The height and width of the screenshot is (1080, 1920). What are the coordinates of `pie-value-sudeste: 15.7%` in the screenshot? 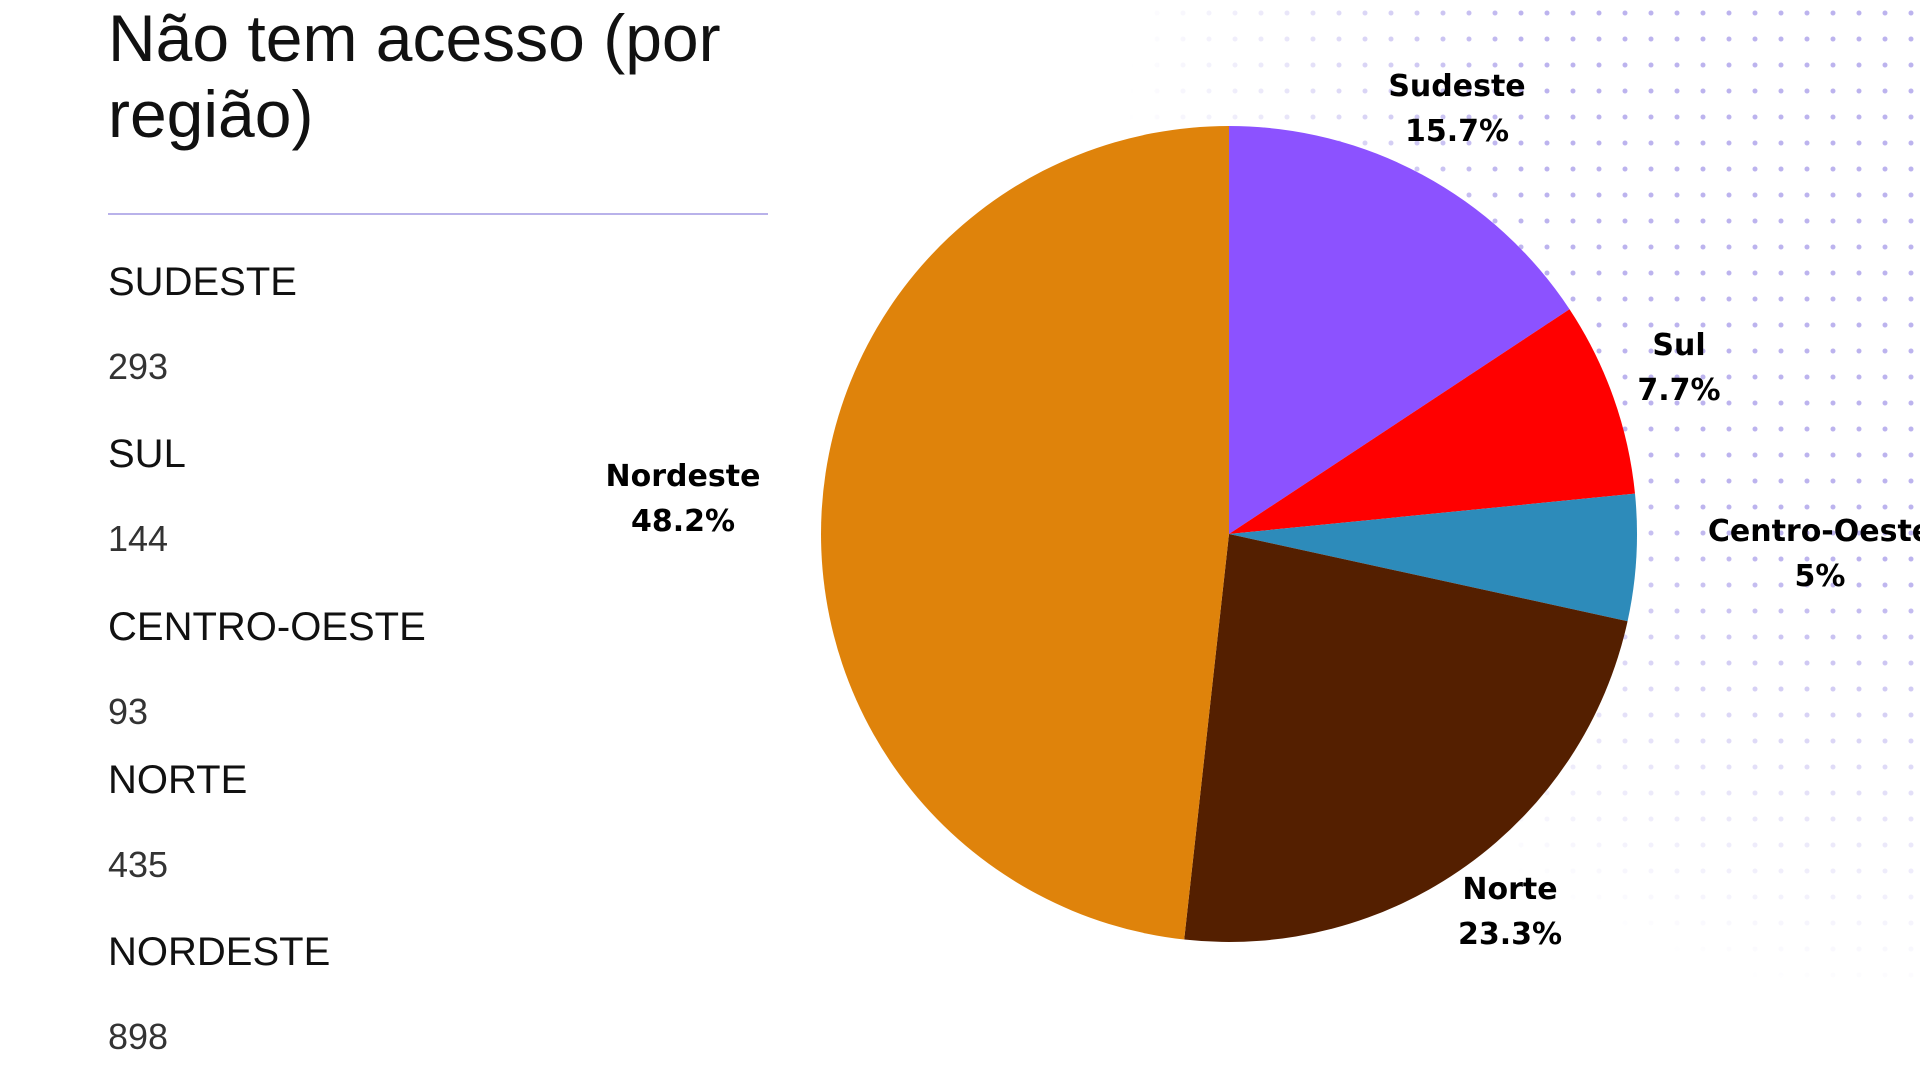 It's located at (1457, 131).